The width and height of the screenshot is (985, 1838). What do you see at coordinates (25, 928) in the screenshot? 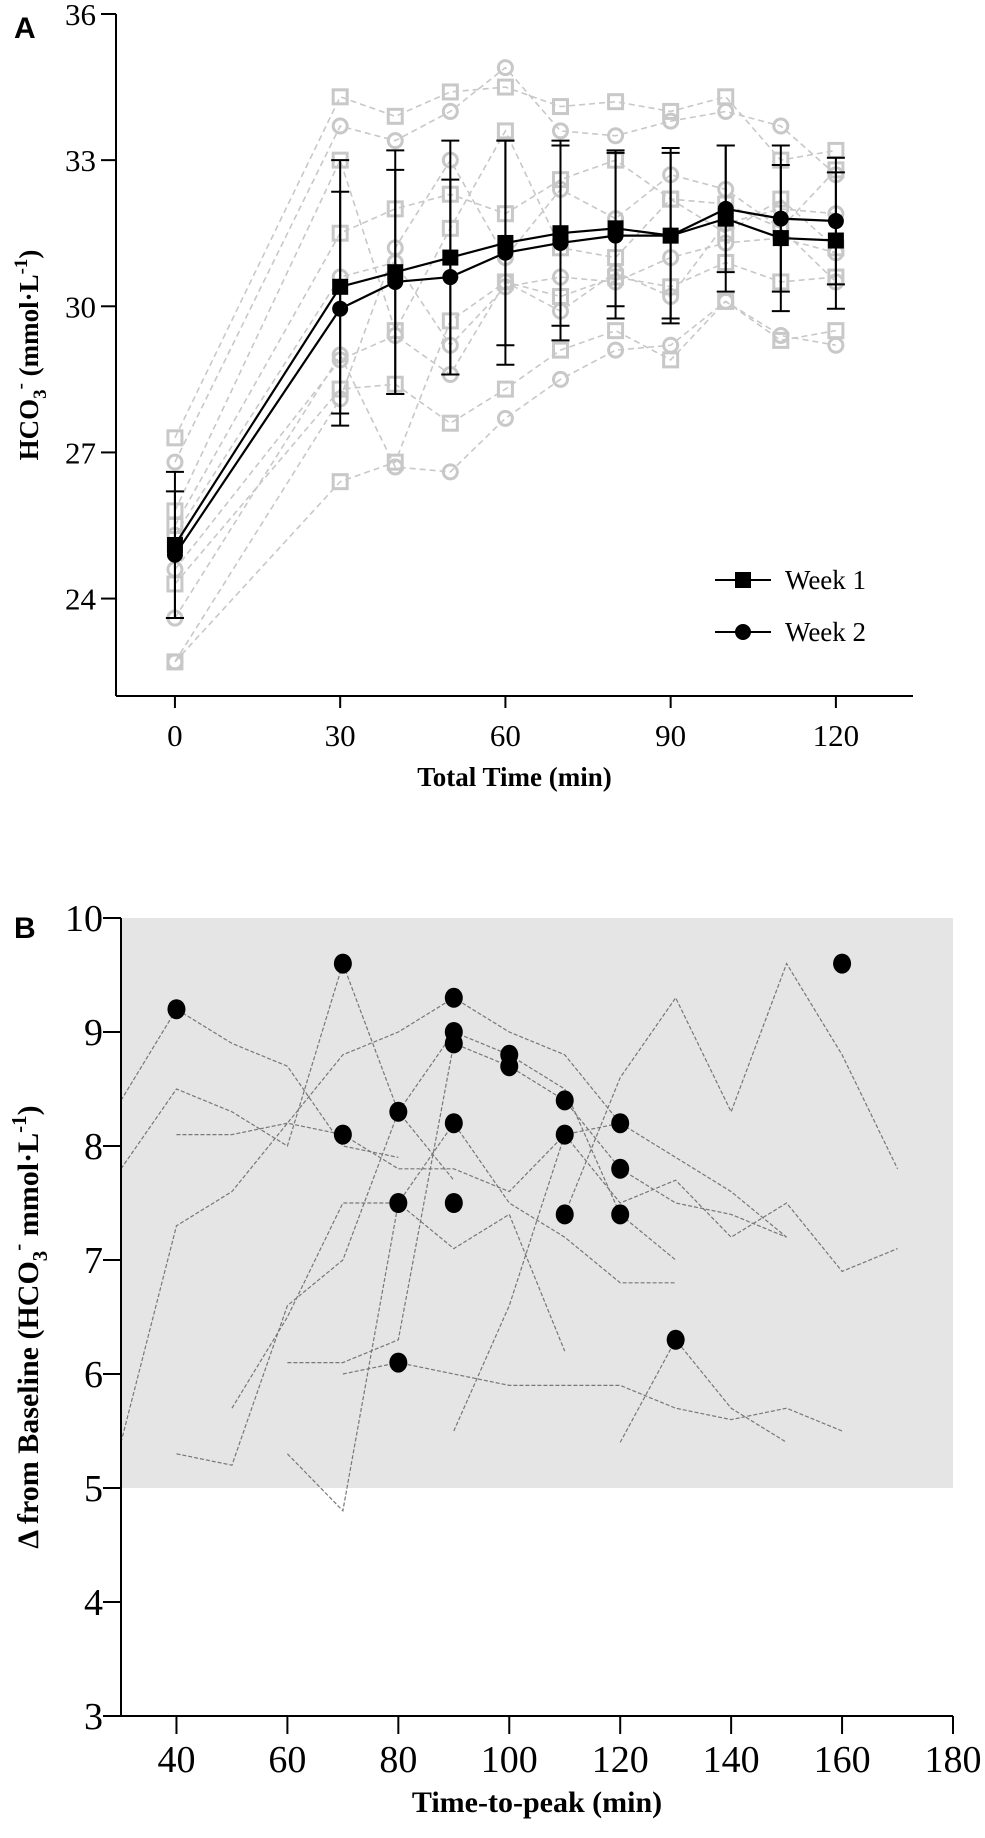
I see `panel-b-label: B` at bounding box center [25, 928].